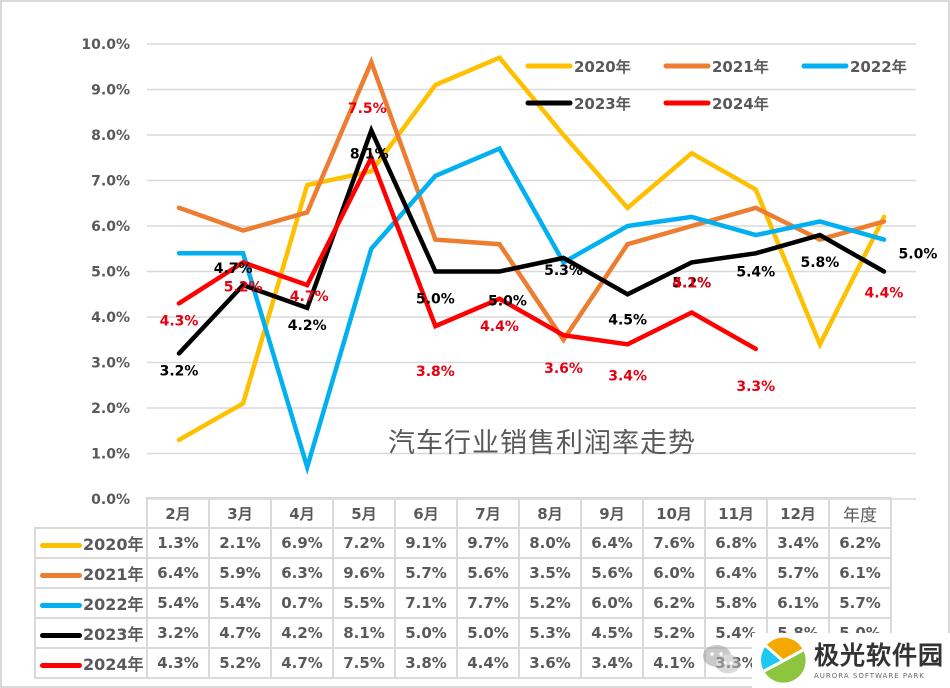 This screenshot has height=688, width=950. Describe the element at coordinates (755, 272) in the screenshot. I see `data-label-2023: 5.4%` at that location.